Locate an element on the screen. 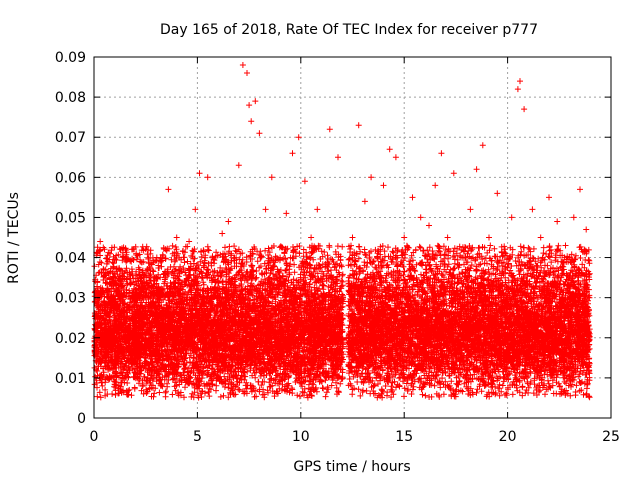  x-tick-label: 15 is located at coordinates (404, 437).